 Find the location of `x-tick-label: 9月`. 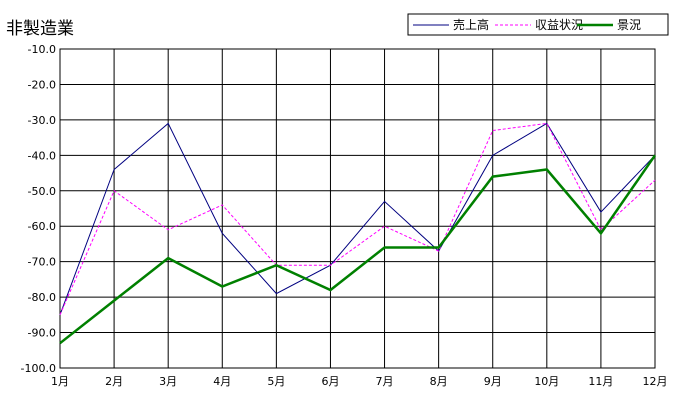

x-tick-label: 9月 is located at coordinates (493, 381).